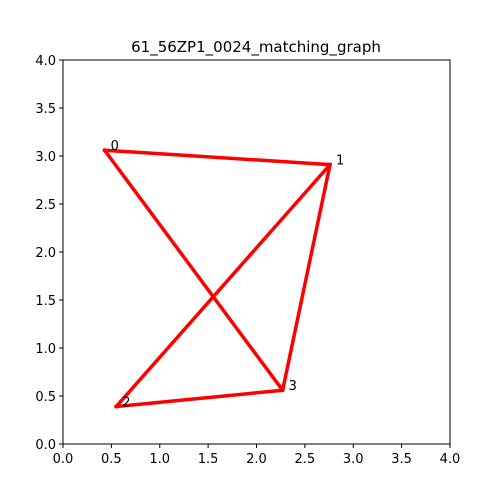 Image resolution: width=500 pixels, height=500 pixels. I want to click on x-tick-label: 3.0, so click(353, 459).